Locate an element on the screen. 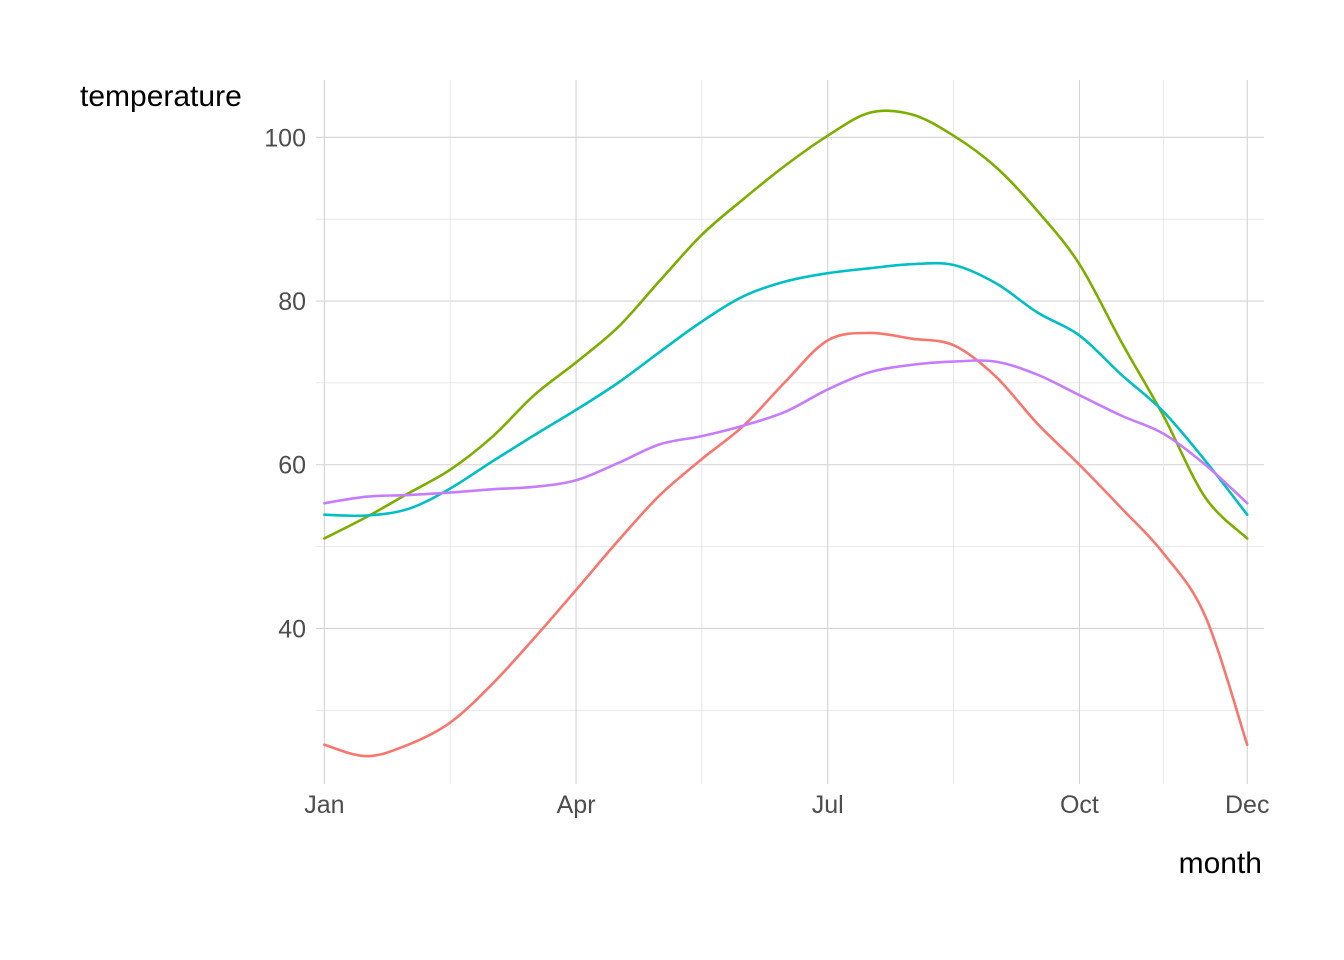  y-tick-label: 60 is located at coordinates (292, 466).